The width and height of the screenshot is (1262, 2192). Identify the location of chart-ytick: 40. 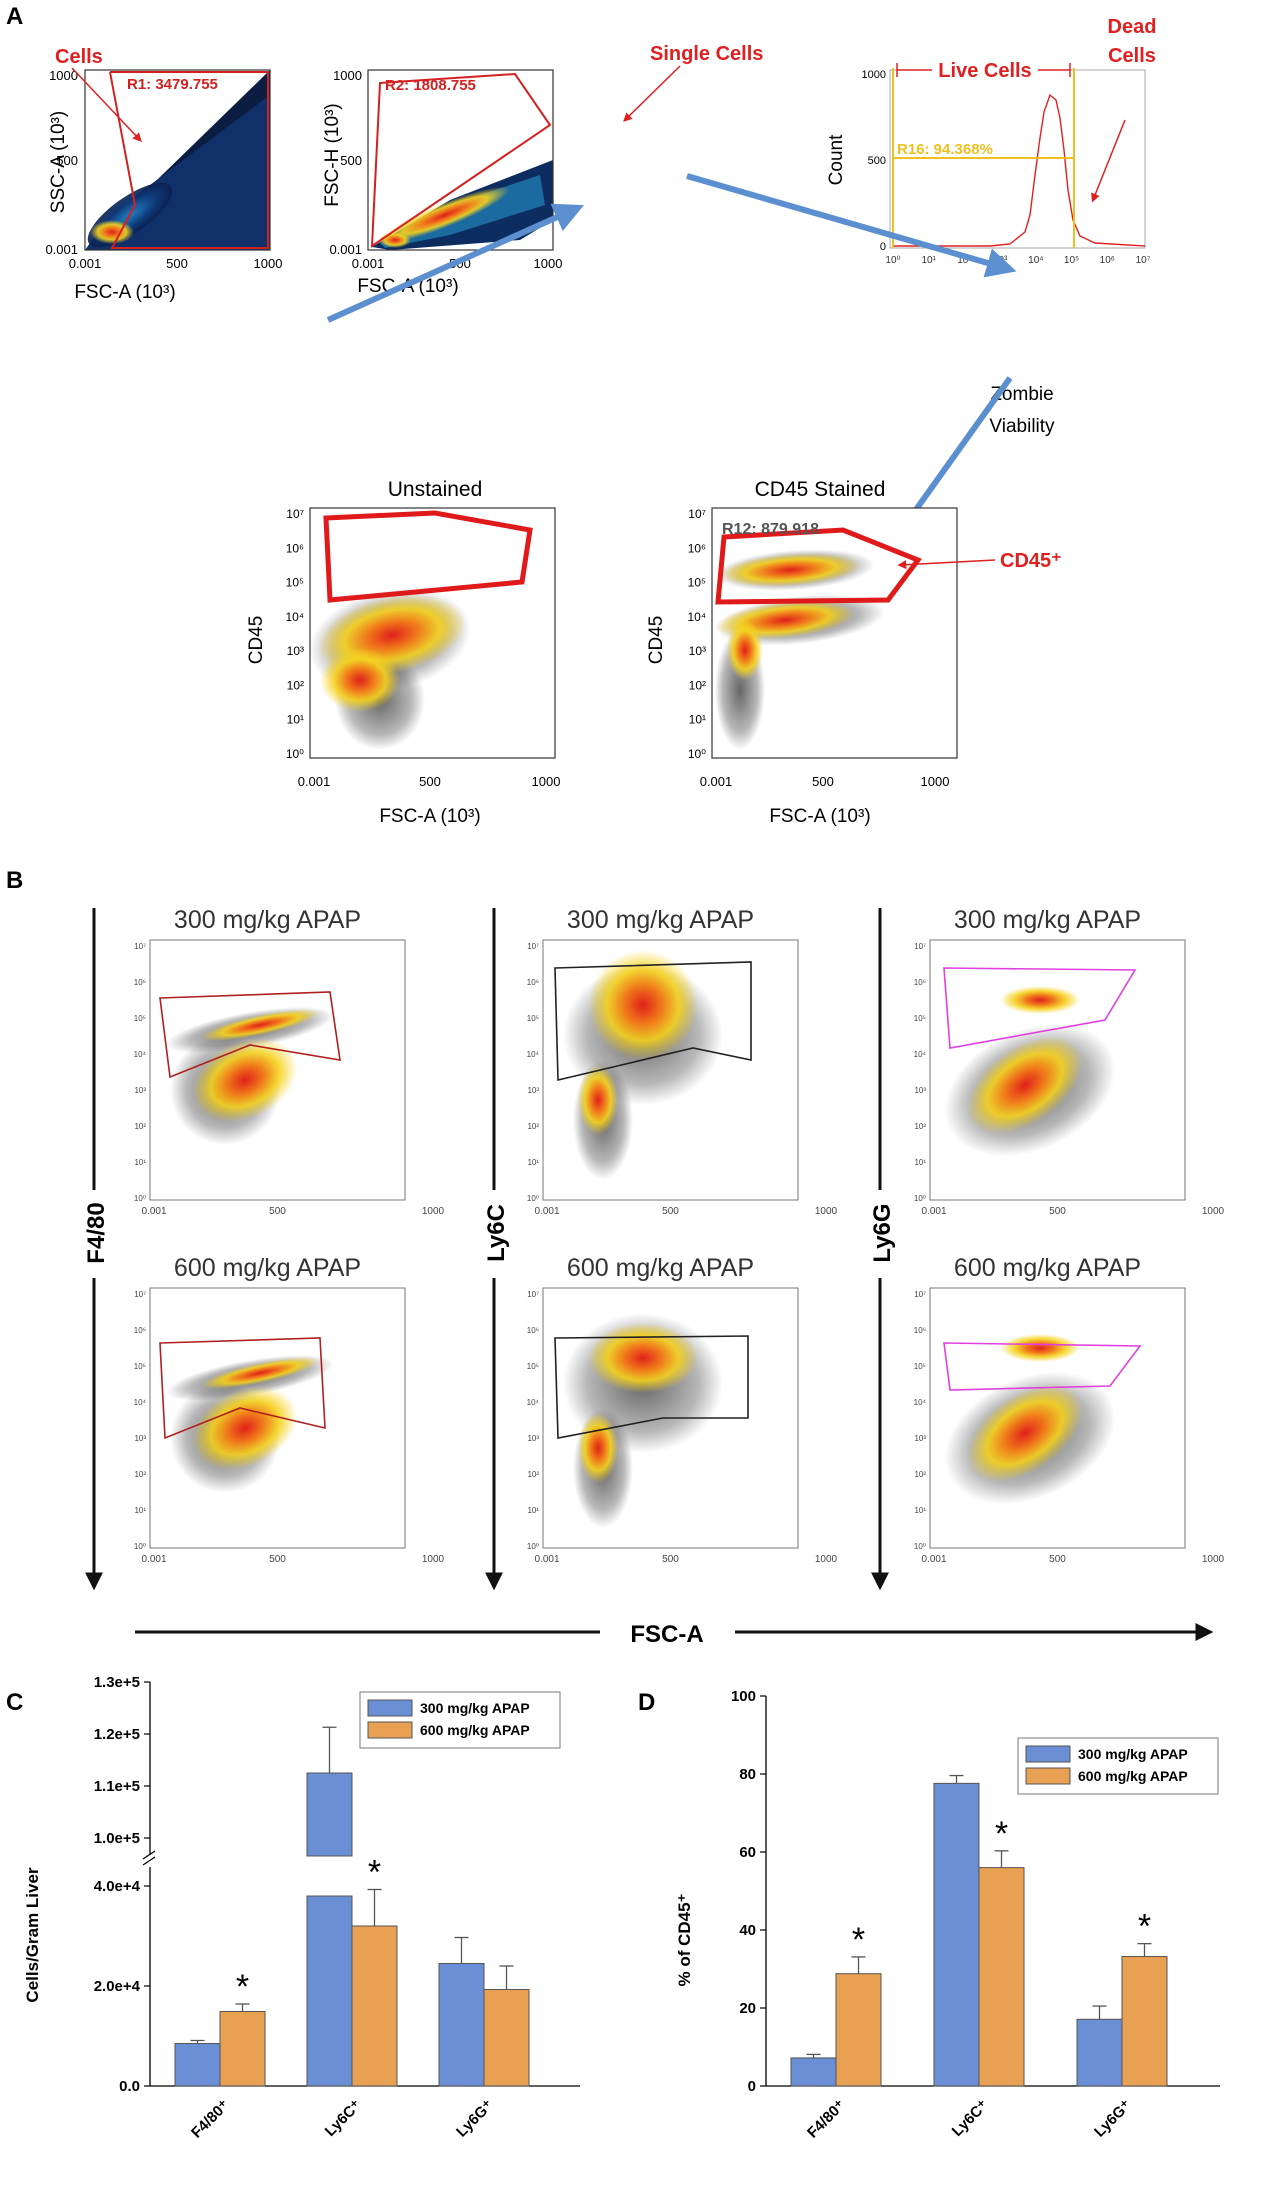
(747, 1930).